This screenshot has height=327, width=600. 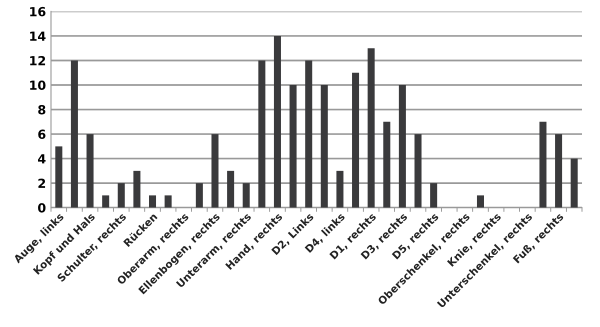 I want to click on y-tick-label: 14, so click(x=38, y=36).